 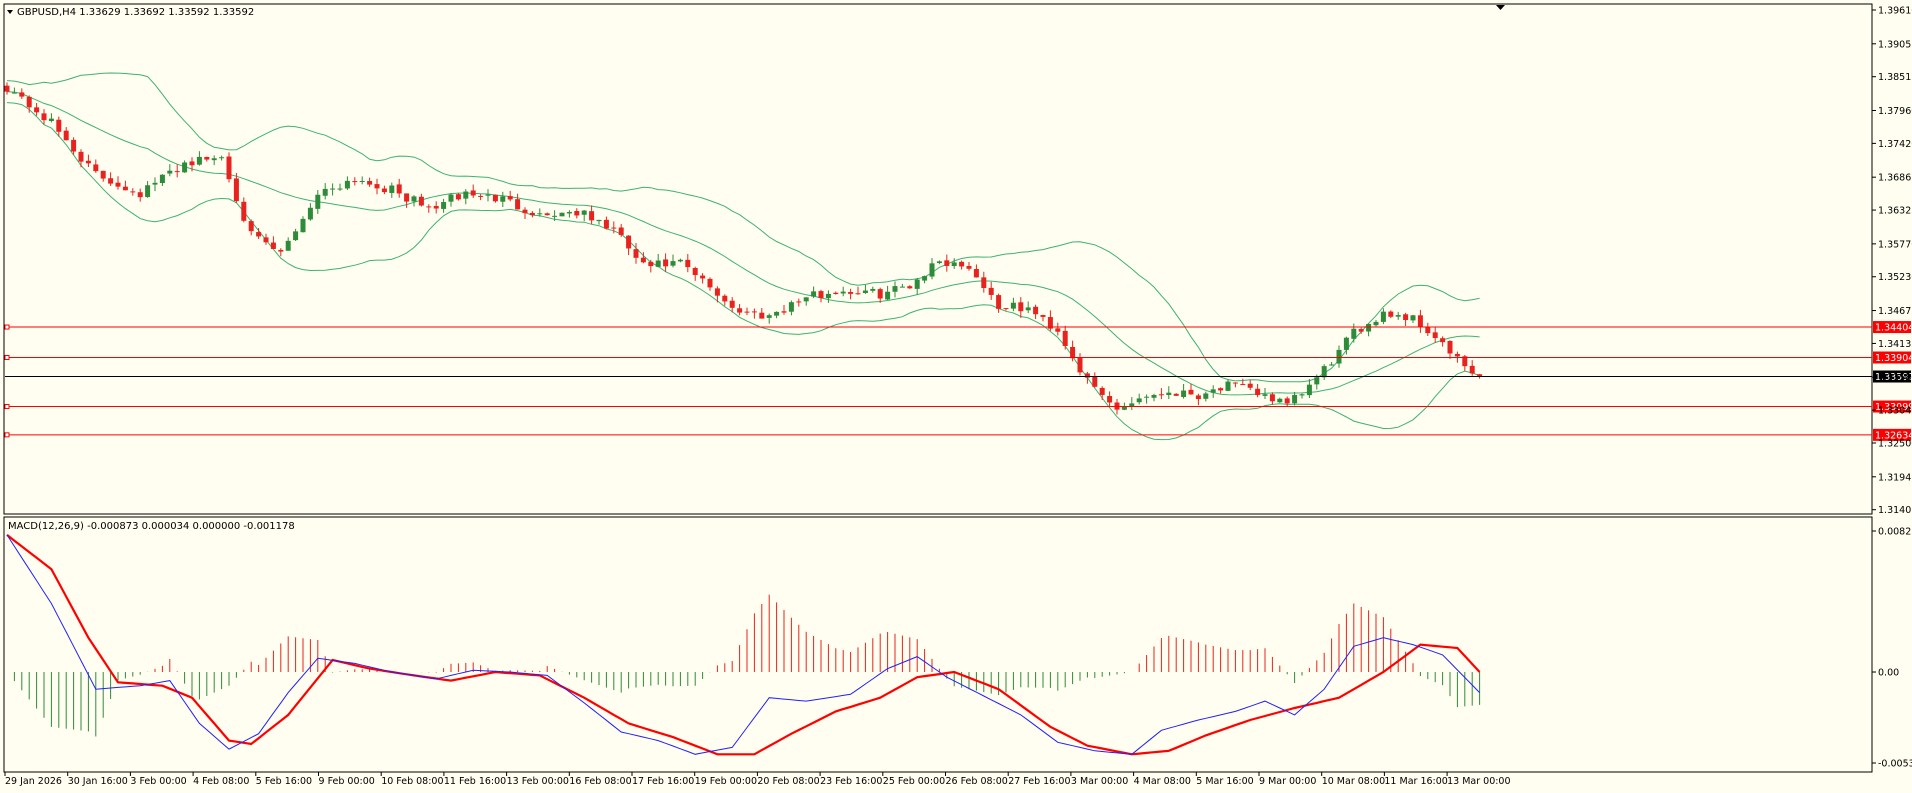 What do you see at coordinates (788, 781) in the screenshot?
I see `time-tick-label: 20 Feb 08:00` at bounding box center [788, 781].